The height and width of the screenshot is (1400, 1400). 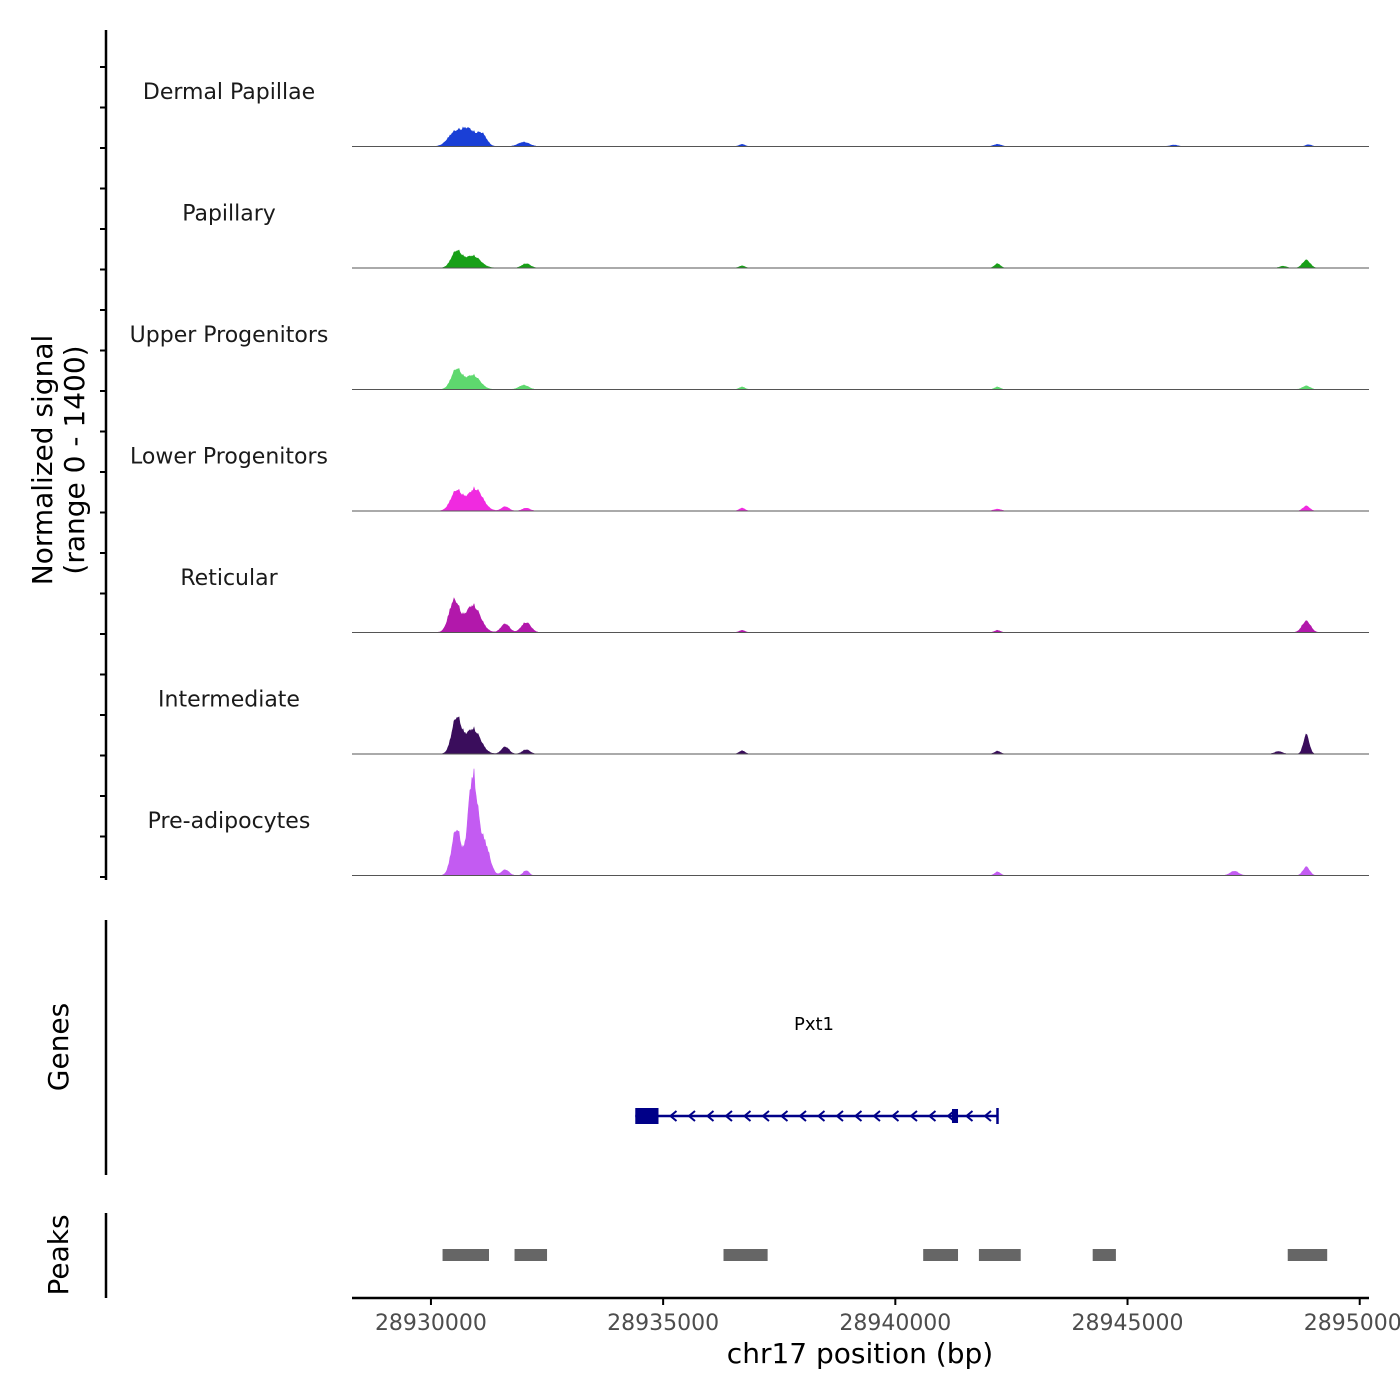 What do you see at coordinates (1352, 1323) in the screenshot?
I see `x-tick-label: 28950000` at bounding box center [1352, 1323].